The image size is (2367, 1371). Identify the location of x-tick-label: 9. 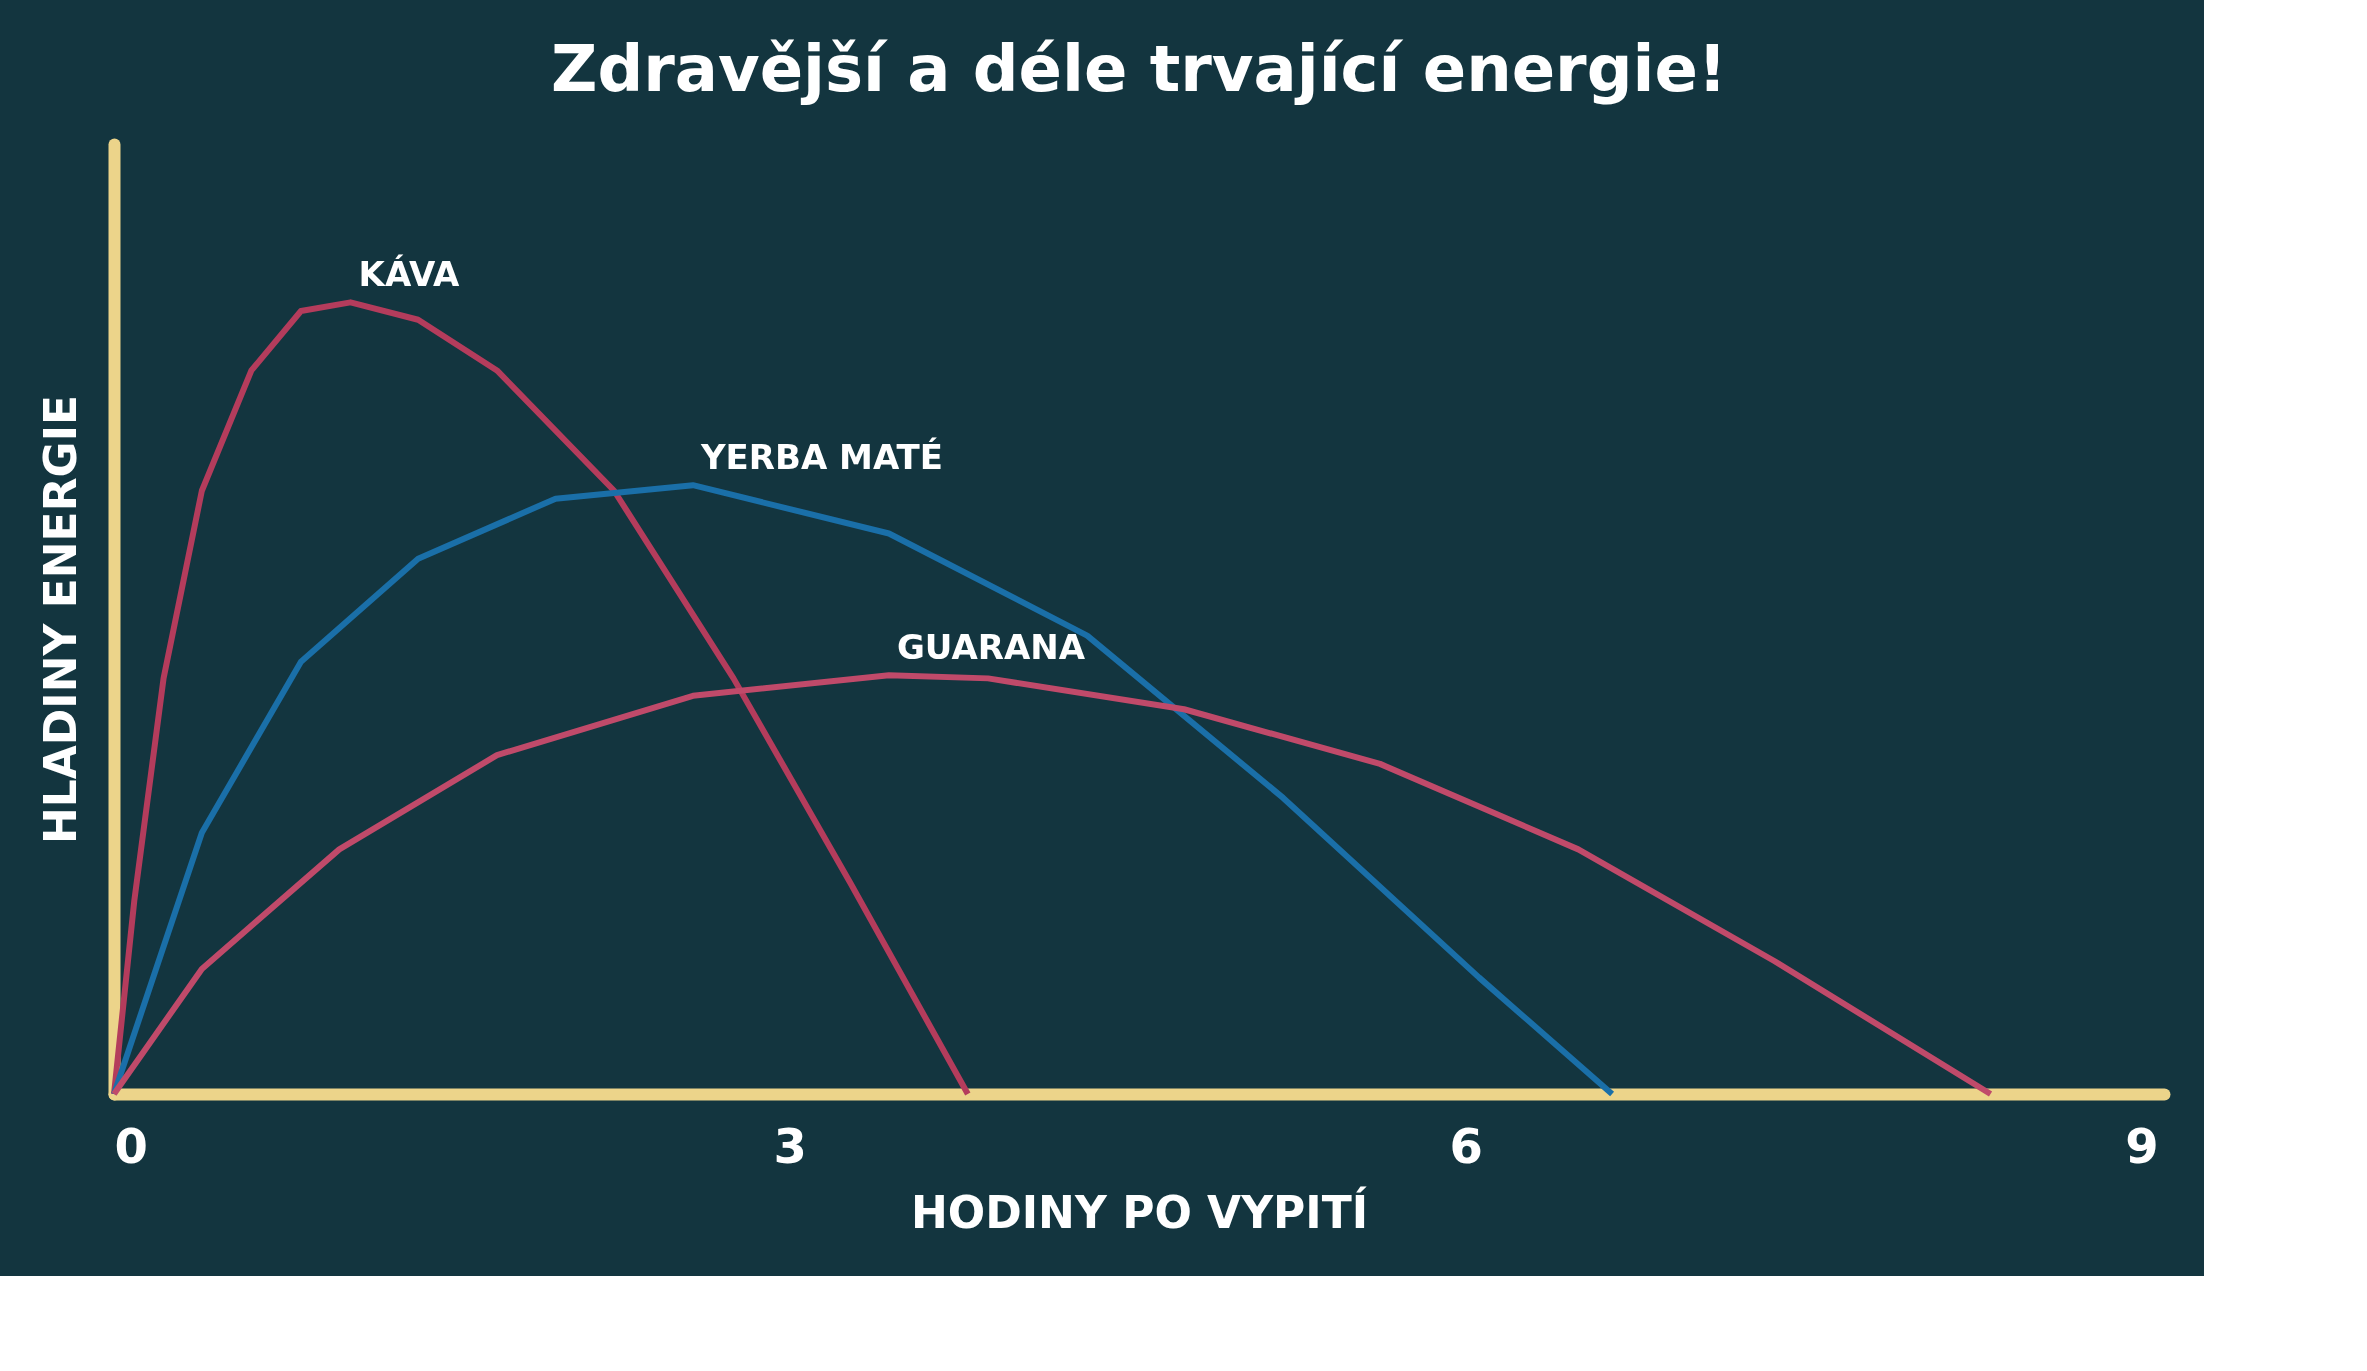
(2142, 1145).